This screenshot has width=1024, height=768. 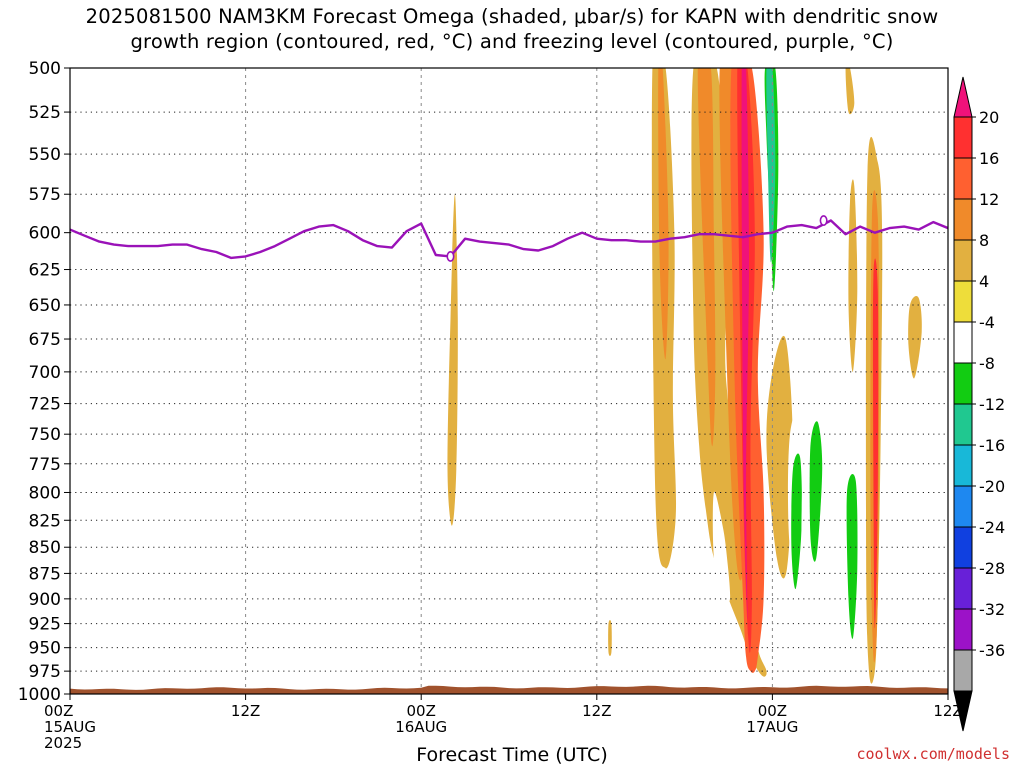 What do you see at coordinates (509, 689) in the screenshot?
I see `terrain-strip` at bounding box center [509, 689].